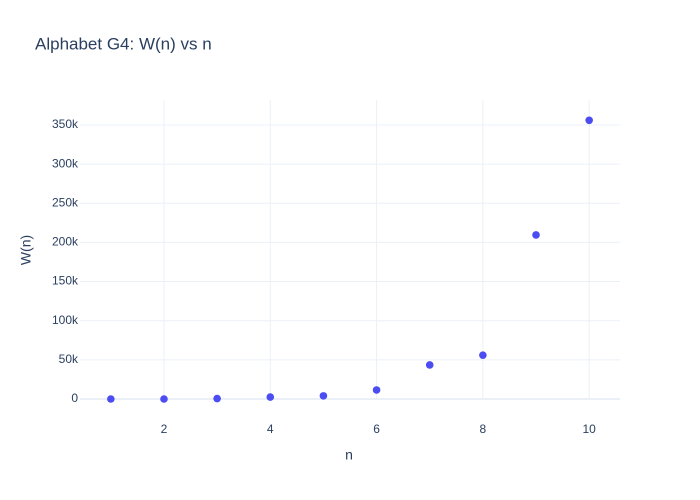 The image size is (700, 500). I want to click on x-tick-label: 8, so click(483, 429).